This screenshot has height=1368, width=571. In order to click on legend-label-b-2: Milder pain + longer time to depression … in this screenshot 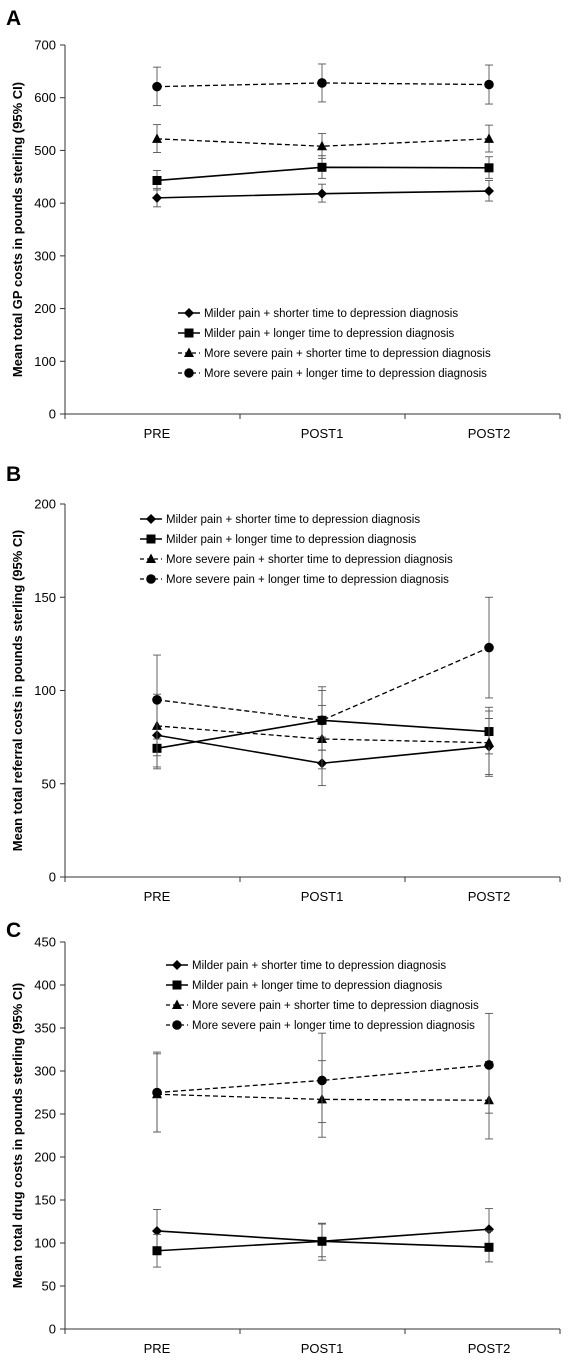, I will do `click(291, 540)`.